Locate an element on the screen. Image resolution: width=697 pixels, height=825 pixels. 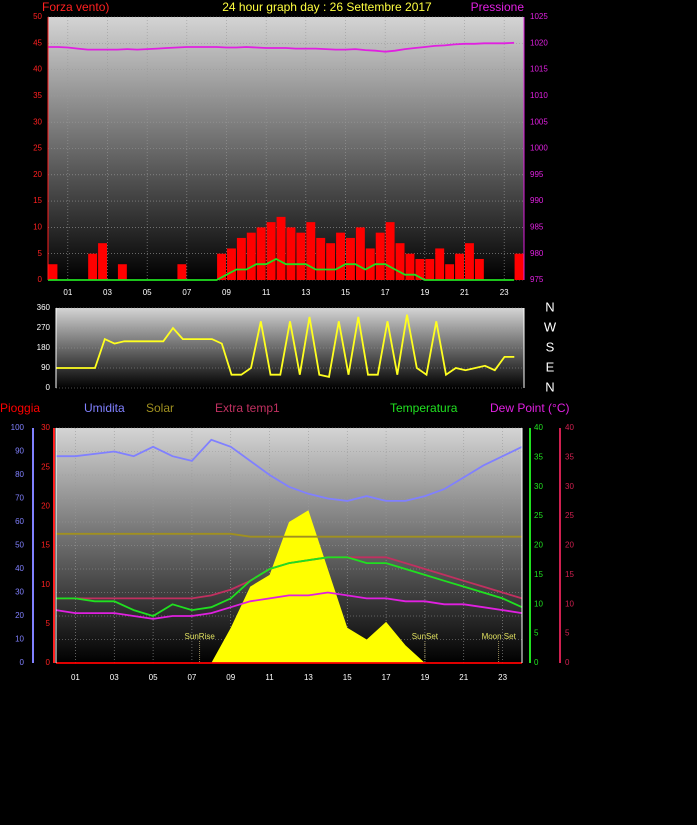
y-tick-label: 360 is located at coordinates (44, 307).